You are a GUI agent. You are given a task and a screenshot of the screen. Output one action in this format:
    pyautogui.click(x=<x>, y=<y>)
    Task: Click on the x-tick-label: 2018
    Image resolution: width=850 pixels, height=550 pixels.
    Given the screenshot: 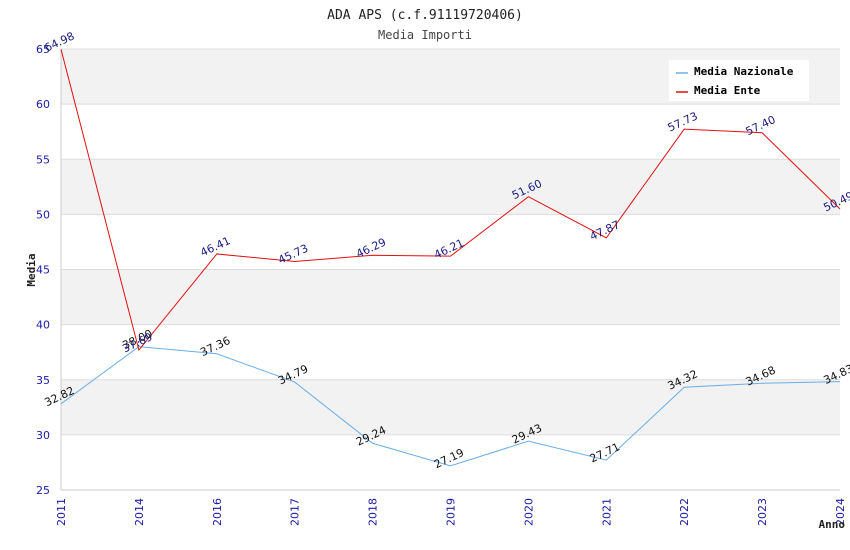 What is the action you would take?
    pyautogui.click(x=373, y=512)
    